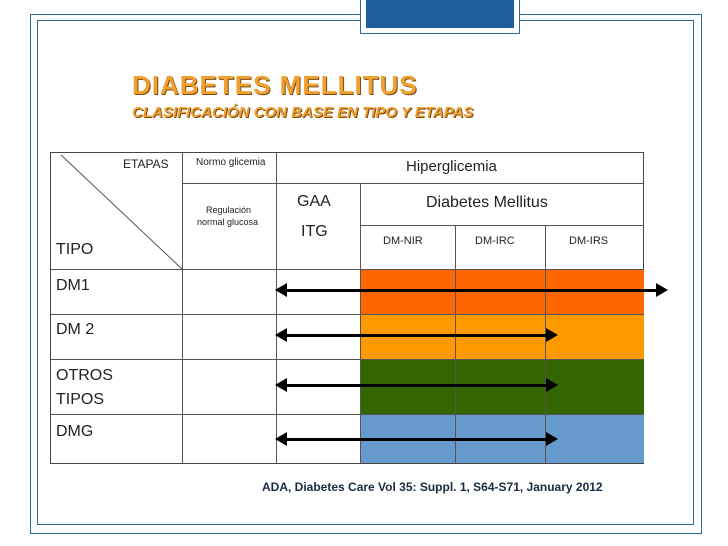  Describe the element at coordinates (314, 201) in the screenshot. I see `gaa-label: GAA` at that location.